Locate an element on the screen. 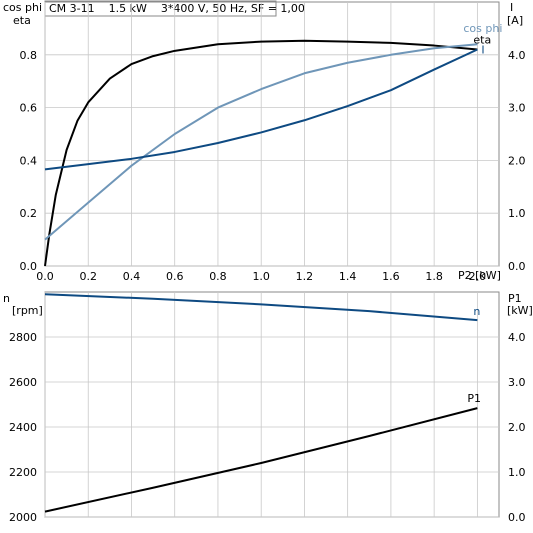 The width and height of the screenshot is (533, 533). x-tick-label: 0.6 is located at coordinates (175, 276).